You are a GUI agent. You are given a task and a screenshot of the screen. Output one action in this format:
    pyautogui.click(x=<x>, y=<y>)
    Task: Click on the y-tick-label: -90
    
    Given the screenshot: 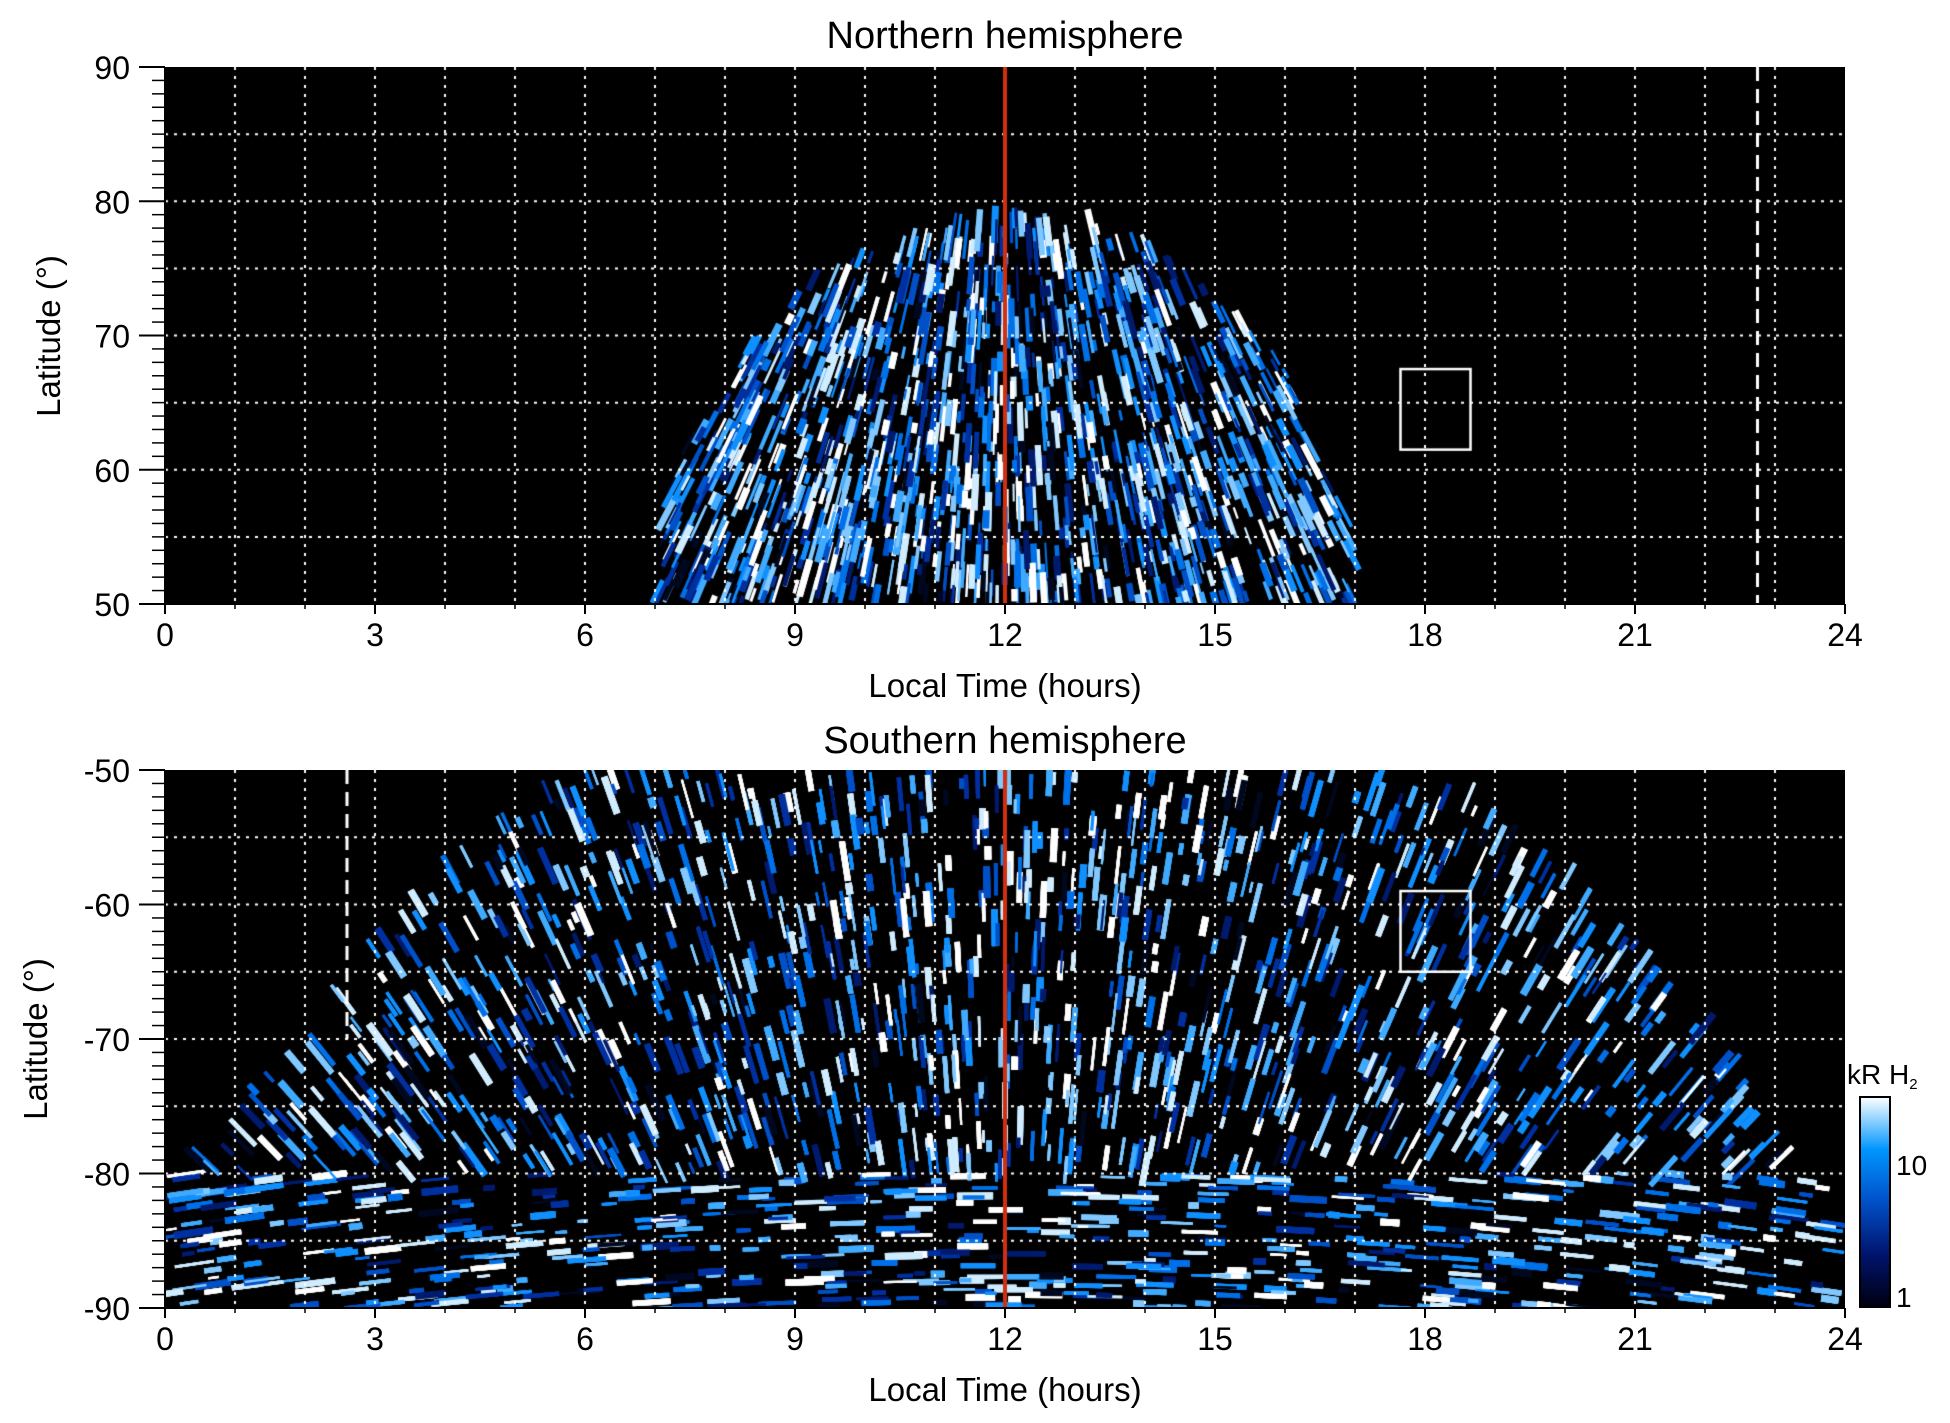 What is the action you would take?
    pyautogui.click(x=107, y=1309)
    